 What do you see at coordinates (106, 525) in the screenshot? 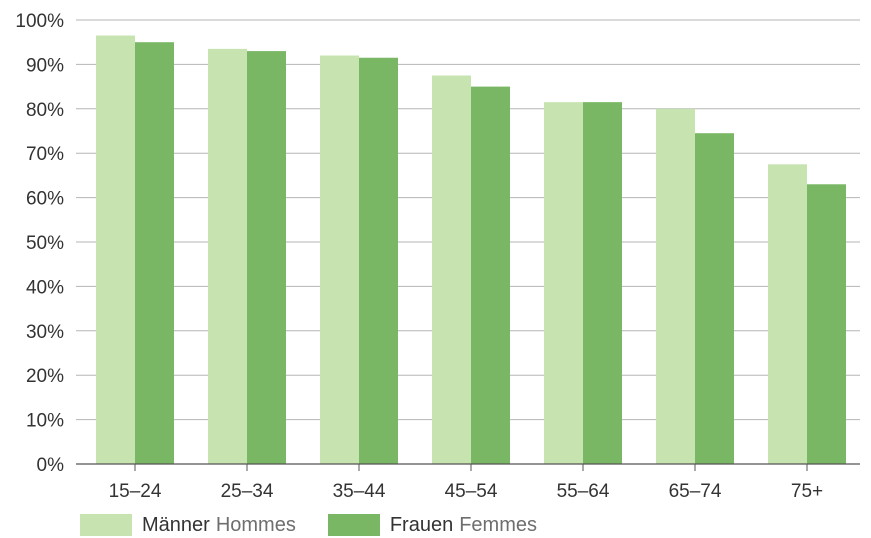
I see `legend-swatch-maenner` at bounding box center [106, 525].